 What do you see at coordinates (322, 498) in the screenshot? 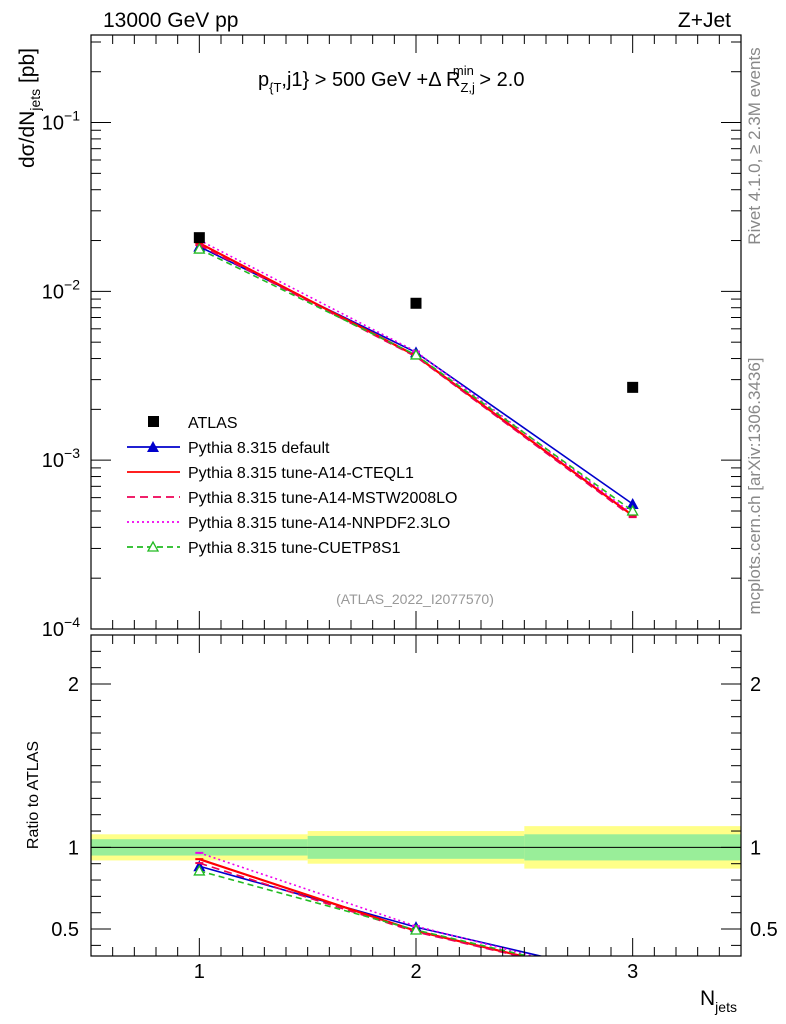
I see `legend-label: Pythia 8.315 tune-A14-MSTW2008LO` at bounding box center [322, 498].